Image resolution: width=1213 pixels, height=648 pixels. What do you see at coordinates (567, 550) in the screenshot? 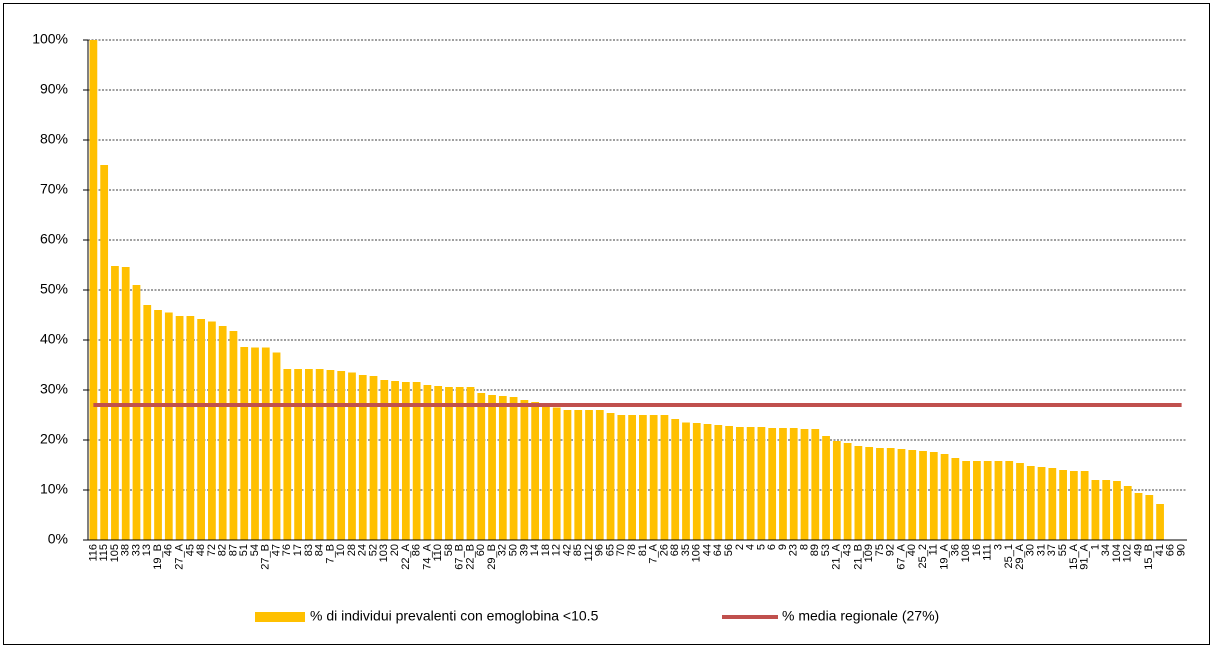
I see `x-tick-label: 42` at bounding box center [567, 550].